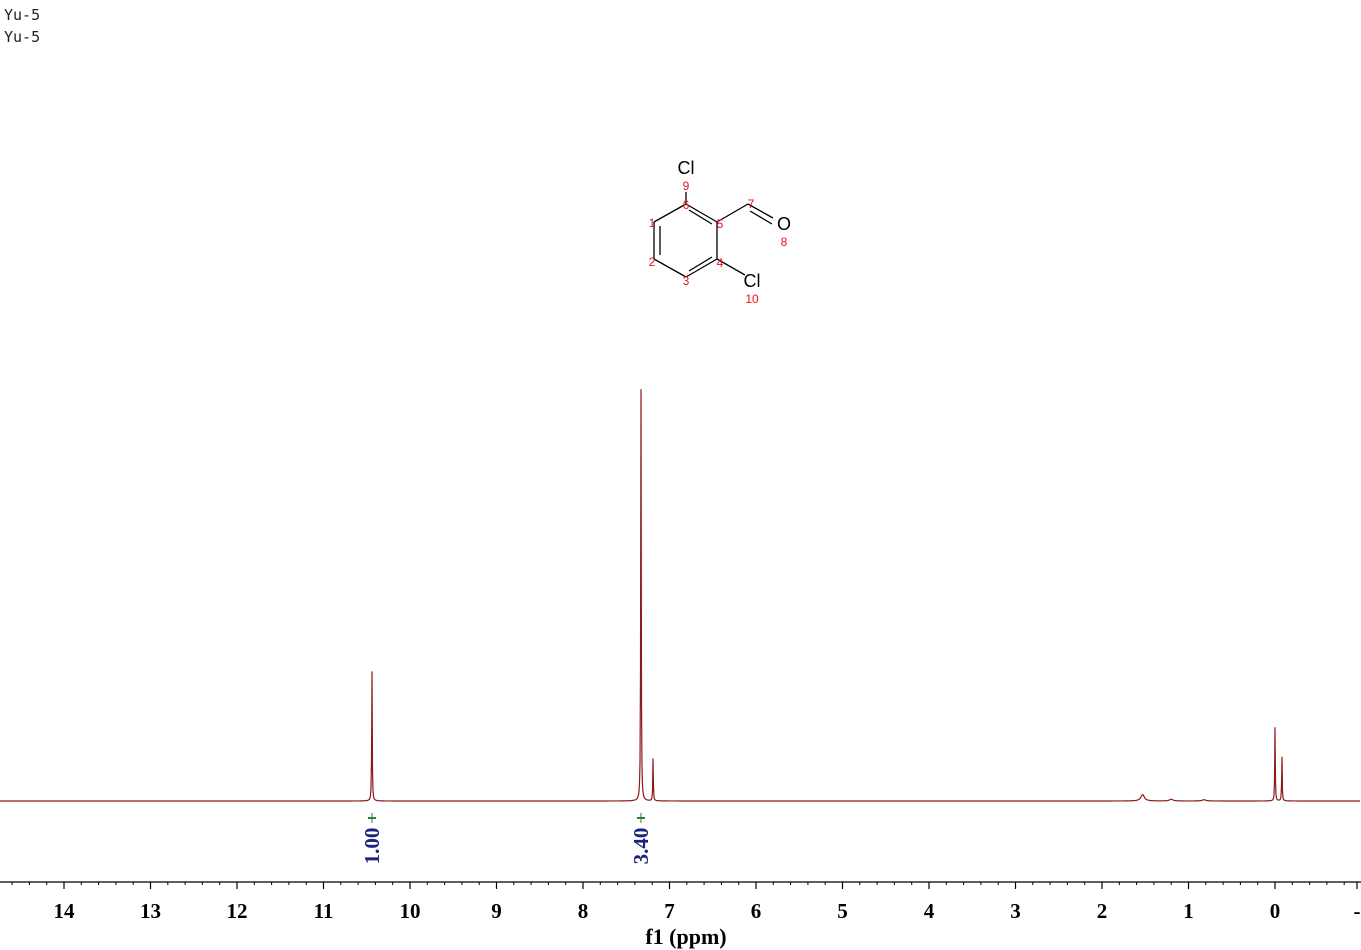 This screenshot has width=1361, height=950. Describe the element at coordinates (685, 936) in the screenshot. I see `x-axis-label: f1 (ppm)` at that location.